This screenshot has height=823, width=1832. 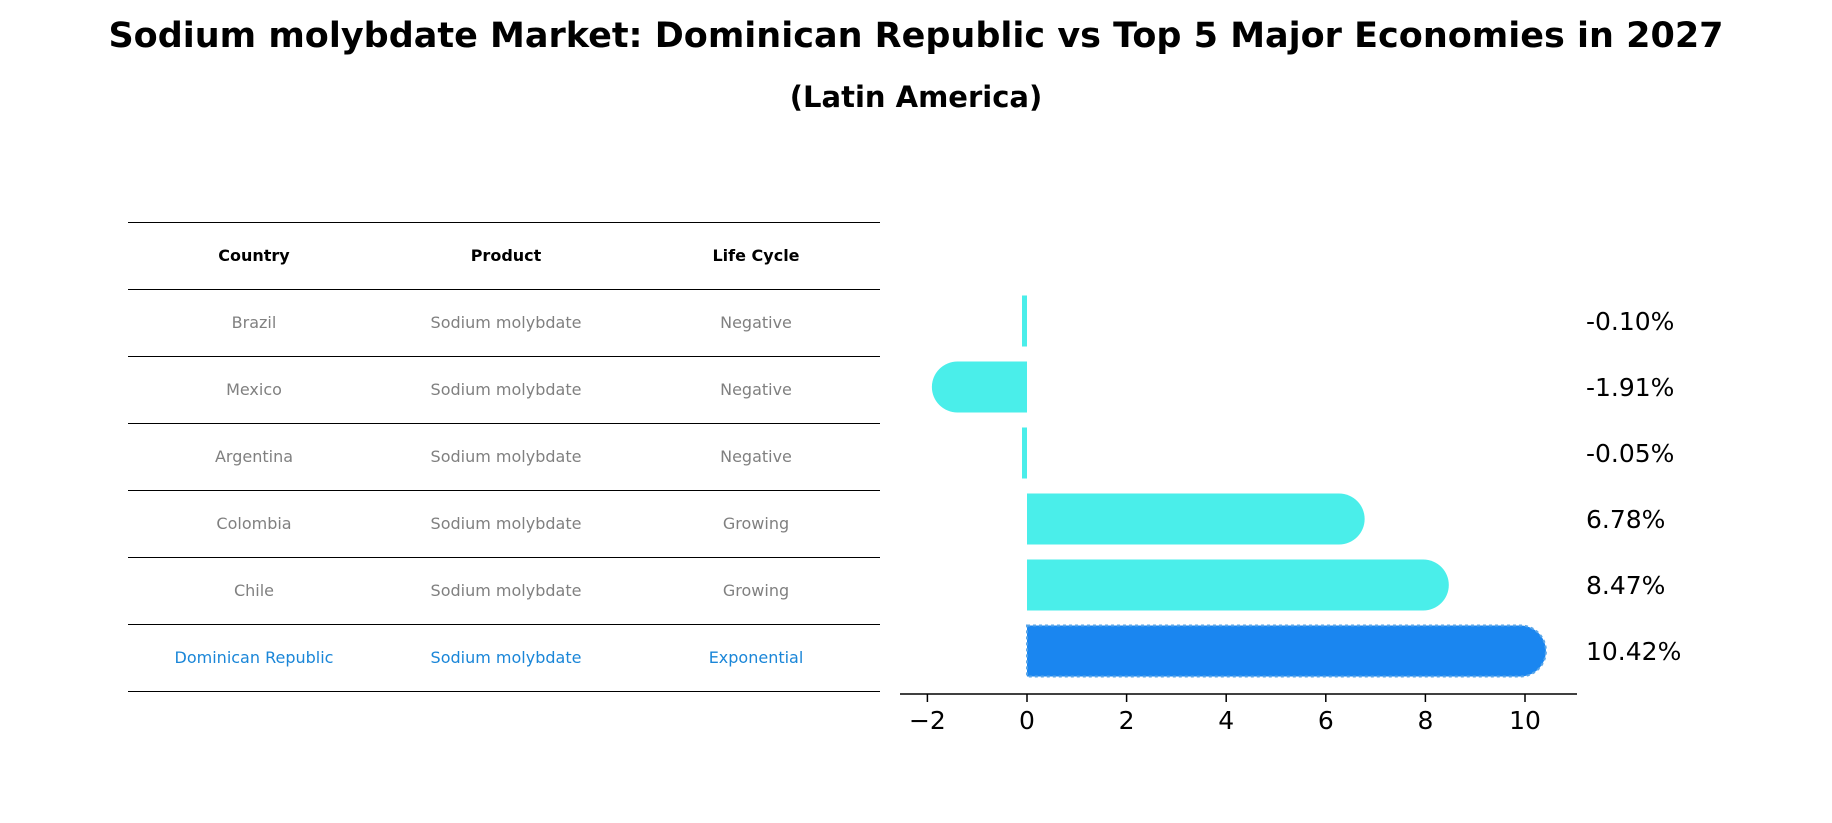 What do you see at coordinates (756, 255) in the screenshot?
I see `header-life-cycle: Life Cycle` at bounding box center [756, 255].